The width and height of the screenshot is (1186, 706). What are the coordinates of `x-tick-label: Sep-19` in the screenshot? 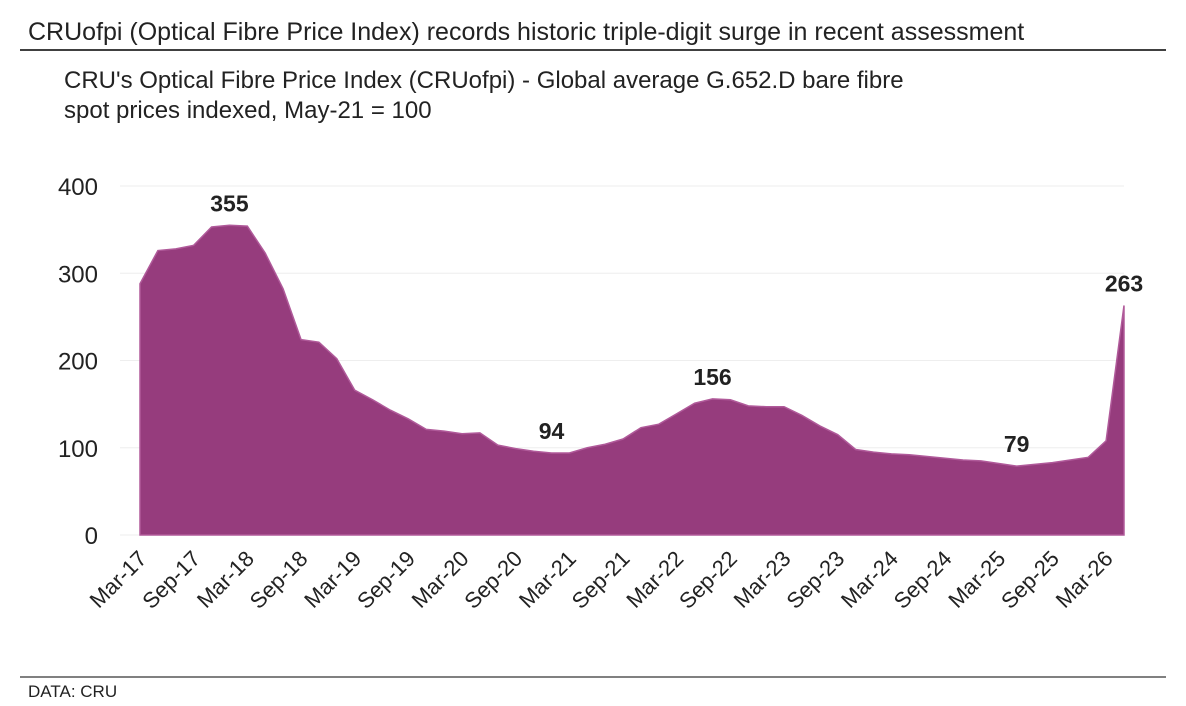 It's located at (386, 580).